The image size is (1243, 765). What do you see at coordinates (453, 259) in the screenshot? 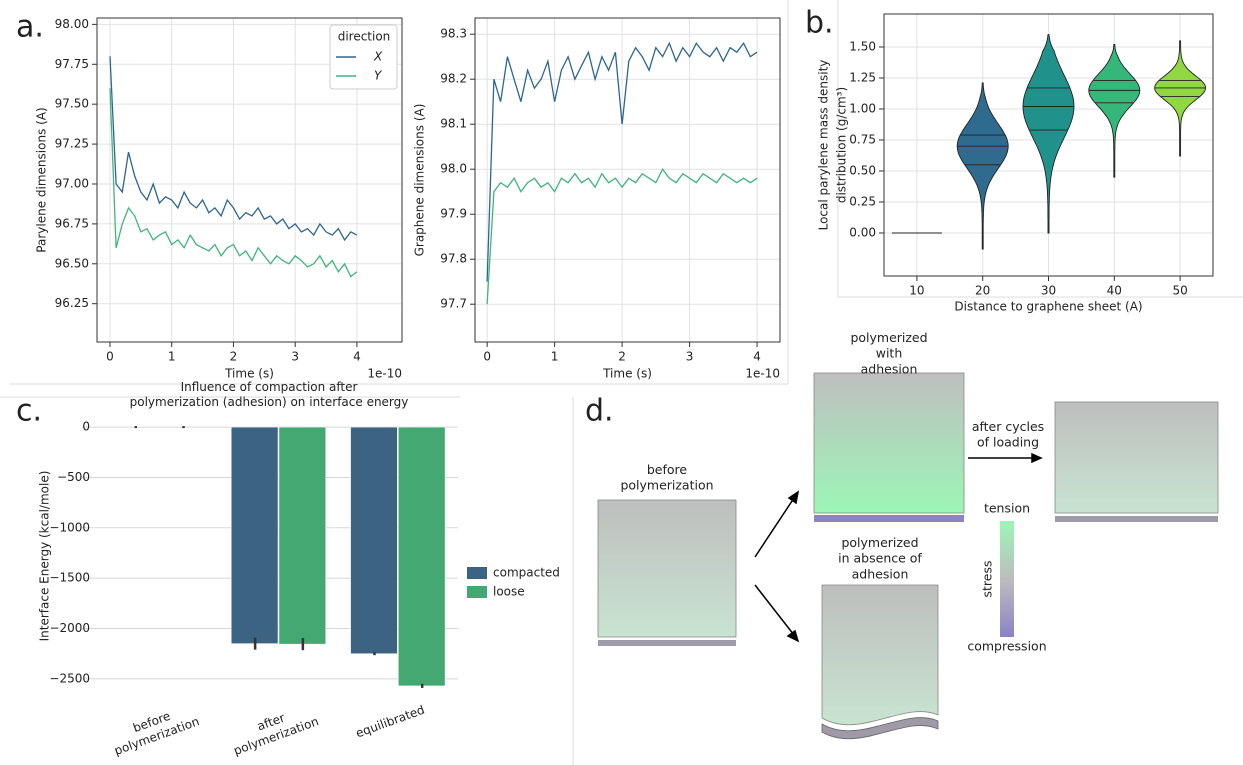
I see `y-tick-label: 97.8` at bounding box center [453, 259].